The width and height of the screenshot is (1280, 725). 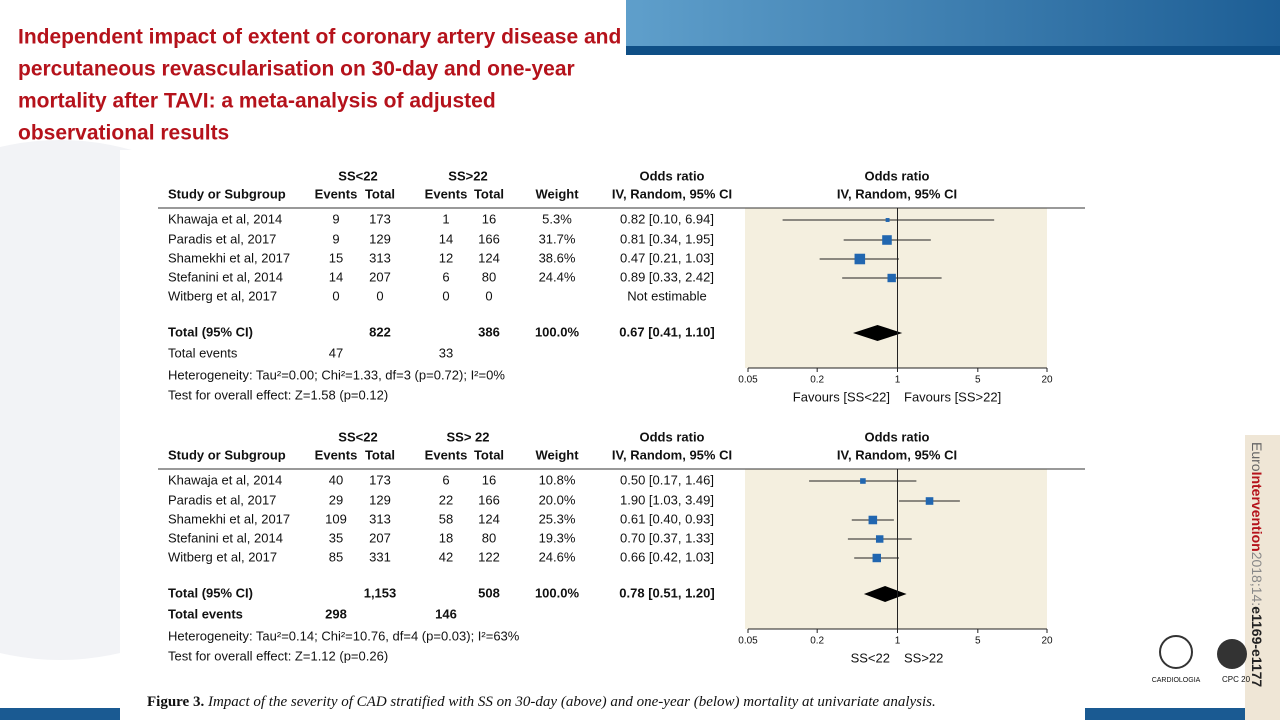 What do you see at coordinates (923, 657) in the screenshot?
I see `favours-label: SS>22` at bounding box center [923, 657].